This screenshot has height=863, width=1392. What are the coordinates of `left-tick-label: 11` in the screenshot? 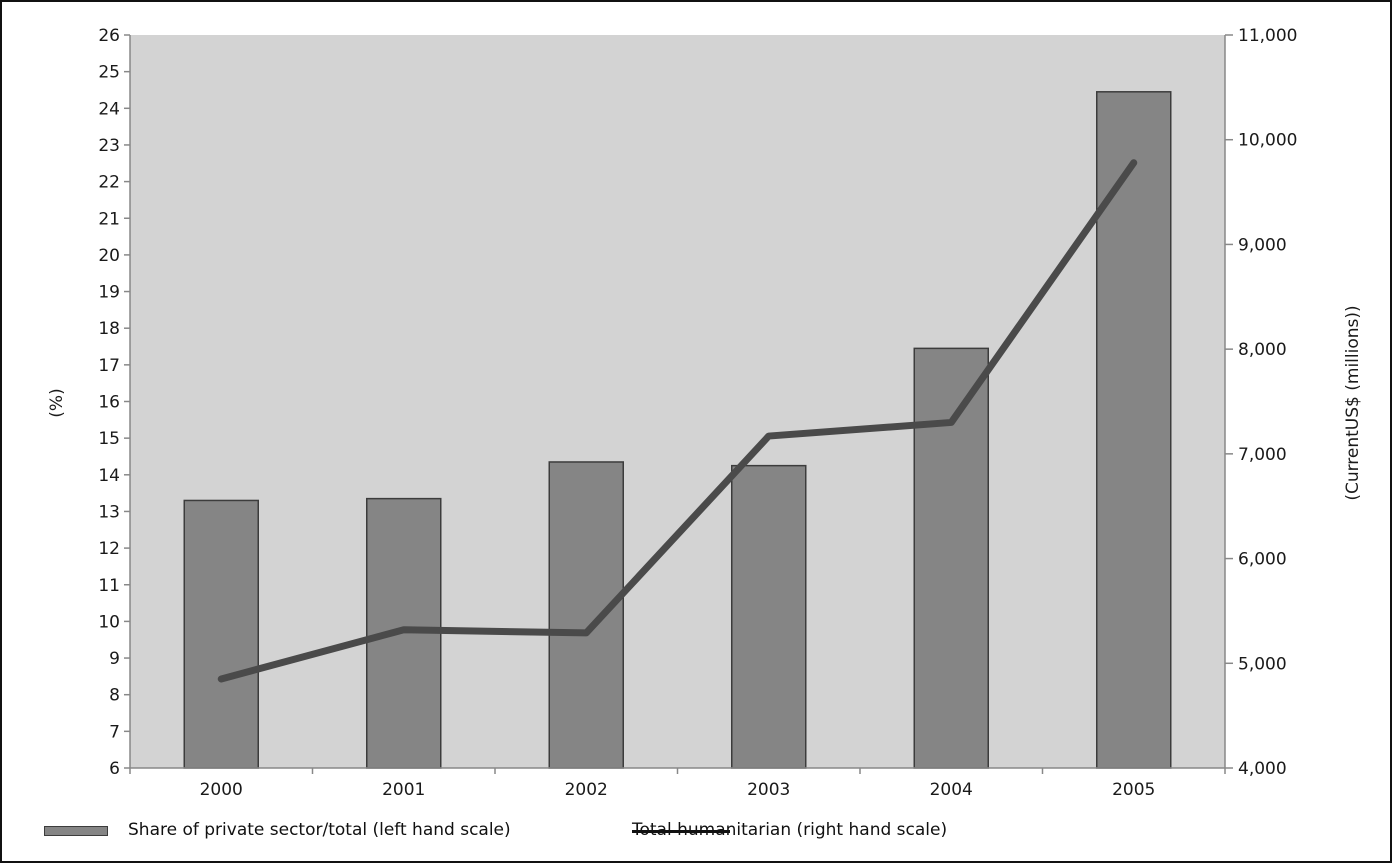 It's located at (109, 586).